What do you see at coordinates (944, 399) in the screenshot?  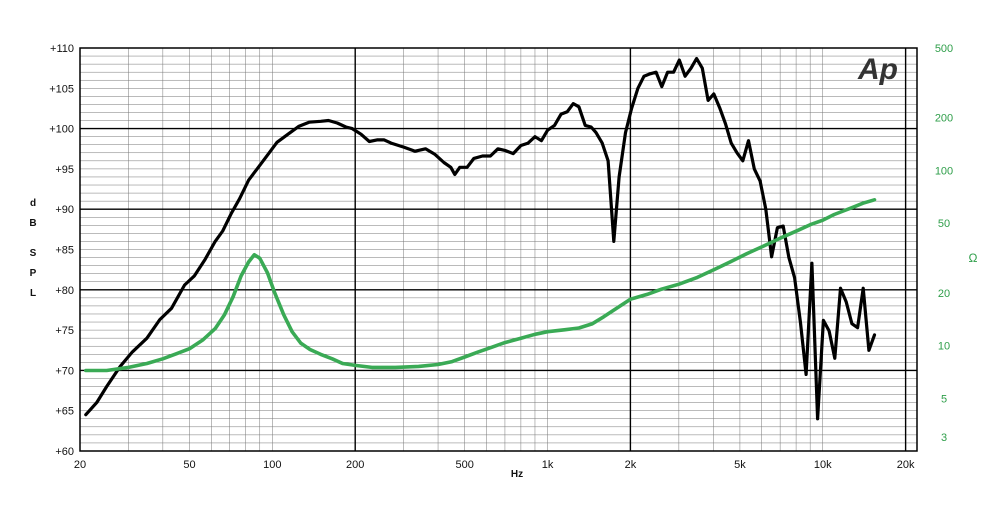 I see `y2-tick-label: 5` at bounding box center [944, 399].